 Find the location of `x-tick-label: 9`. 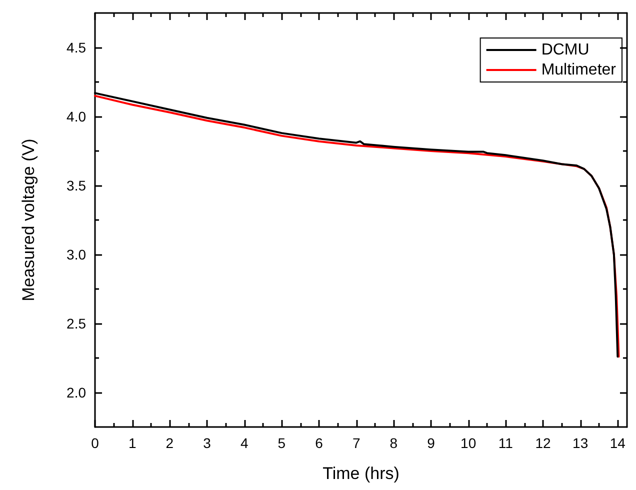

x-tick-label: 9 is located at coordinates (431, 443).